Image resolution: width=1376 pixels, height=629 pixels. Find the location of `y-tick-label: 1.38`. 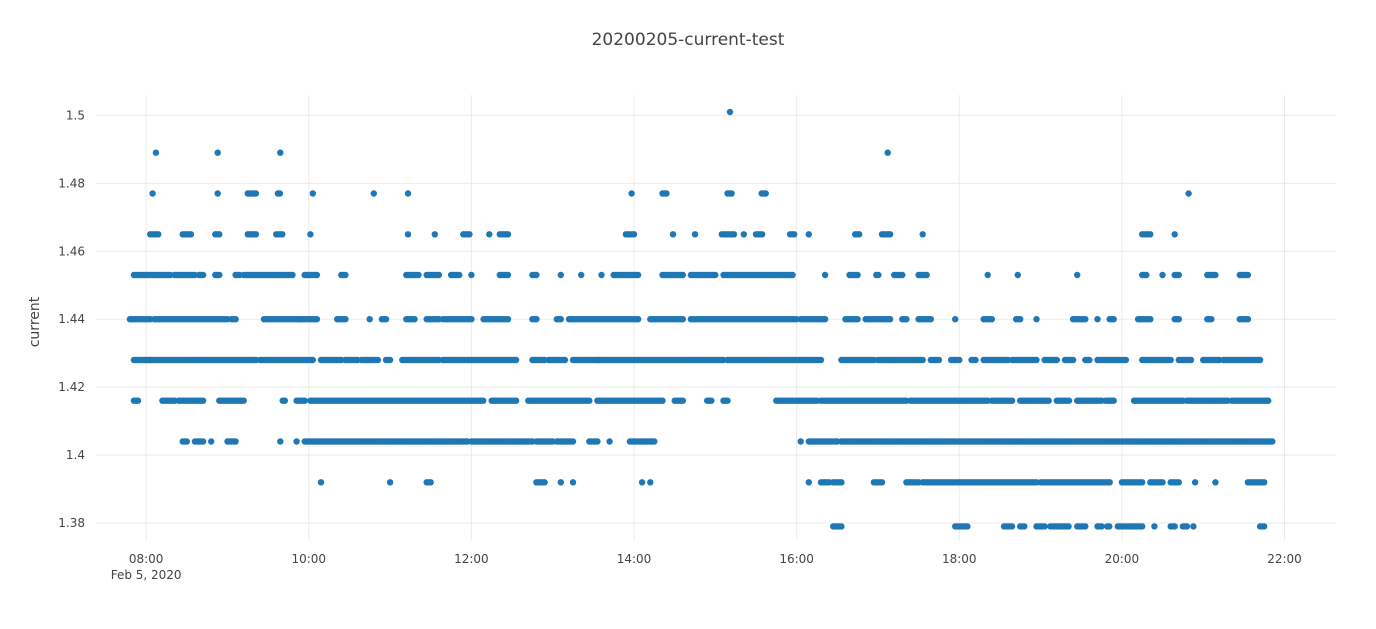

y-tick-label: 1.38 is located at coordinates (71, 523).